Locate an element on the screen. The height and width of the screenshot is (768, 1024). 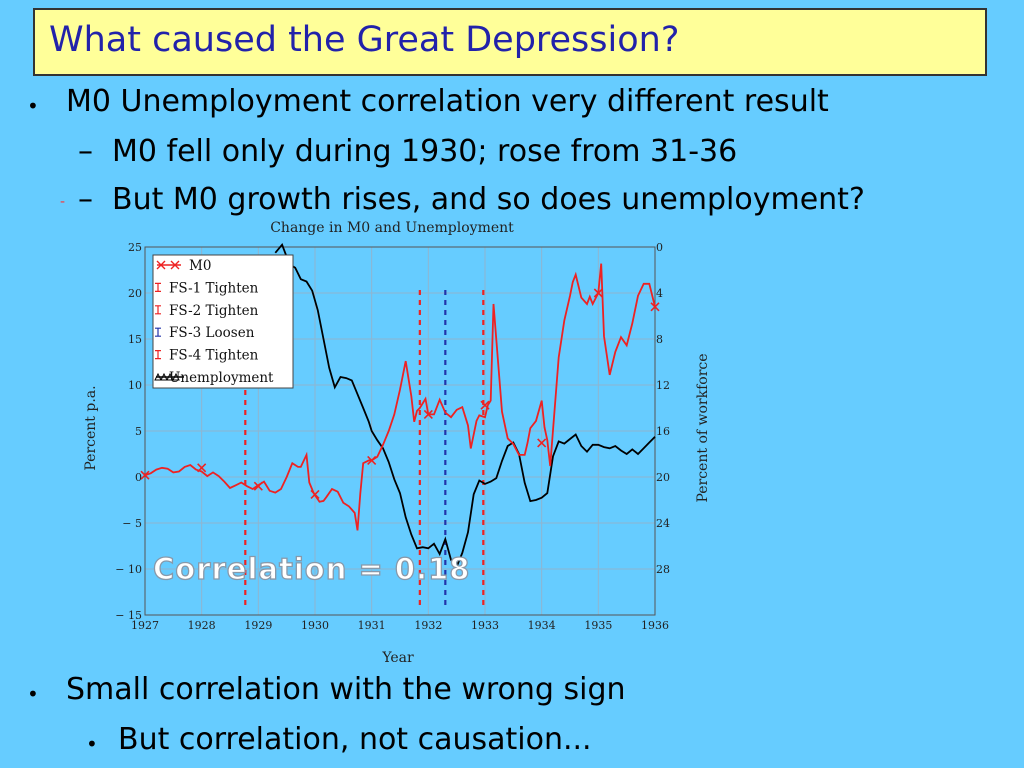
y-right-tick-label: 8 is located at coordinates (659, 339).